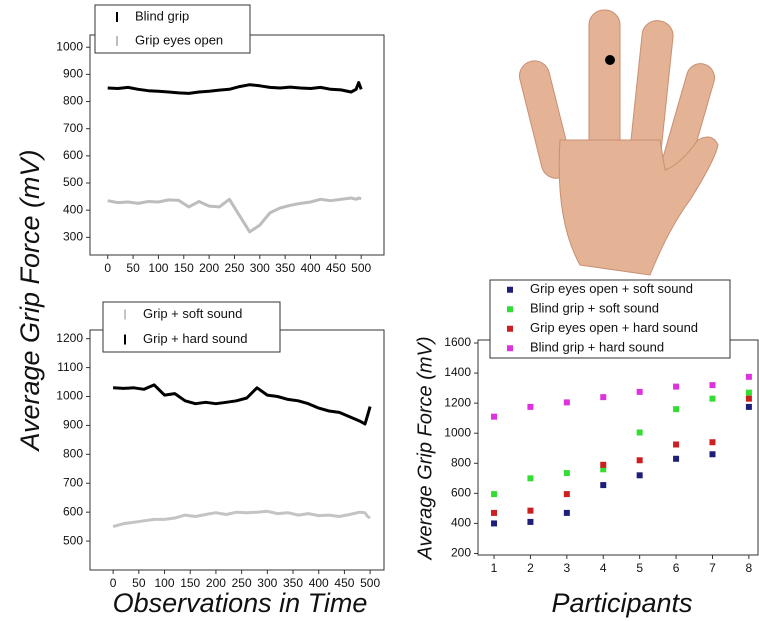 This screenshot has height=621, width=759. I want to click on y-tick-label: 1400, so click(457, 372).